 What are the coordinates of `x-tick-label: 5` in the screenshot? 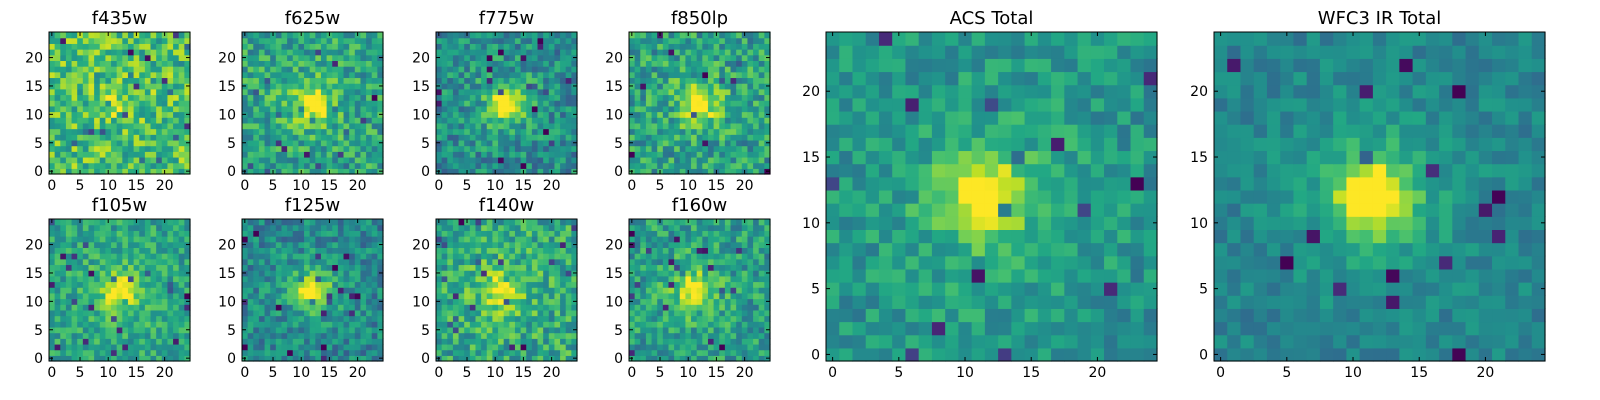 It's located at (273, 186).